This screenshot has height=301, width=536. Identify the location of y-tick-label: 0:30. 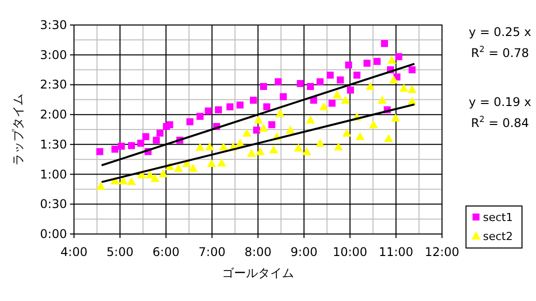
(53, 204).